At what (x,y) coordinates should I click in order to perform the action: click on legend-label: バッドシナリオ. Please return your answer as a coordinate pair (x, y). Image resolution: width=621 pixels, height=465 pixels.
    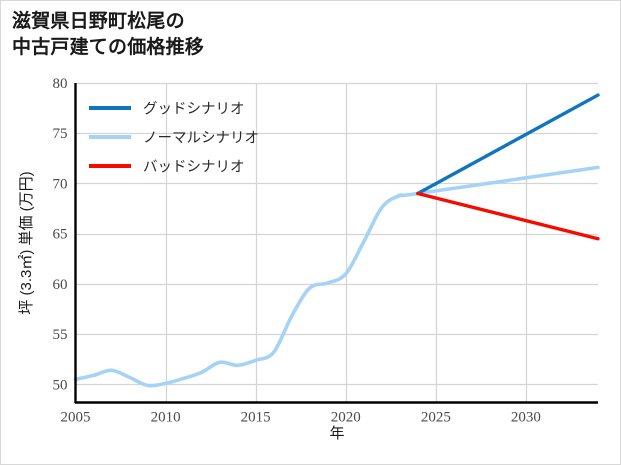
    Looking at the image, I should click on (194, 168).